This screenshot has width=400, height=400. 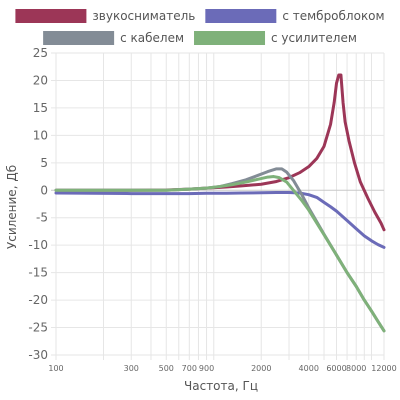 What do you see at coordinates (40, 135) in the screenshot?
I see `y-tick-label: 10` at bounding box center [40, 135].